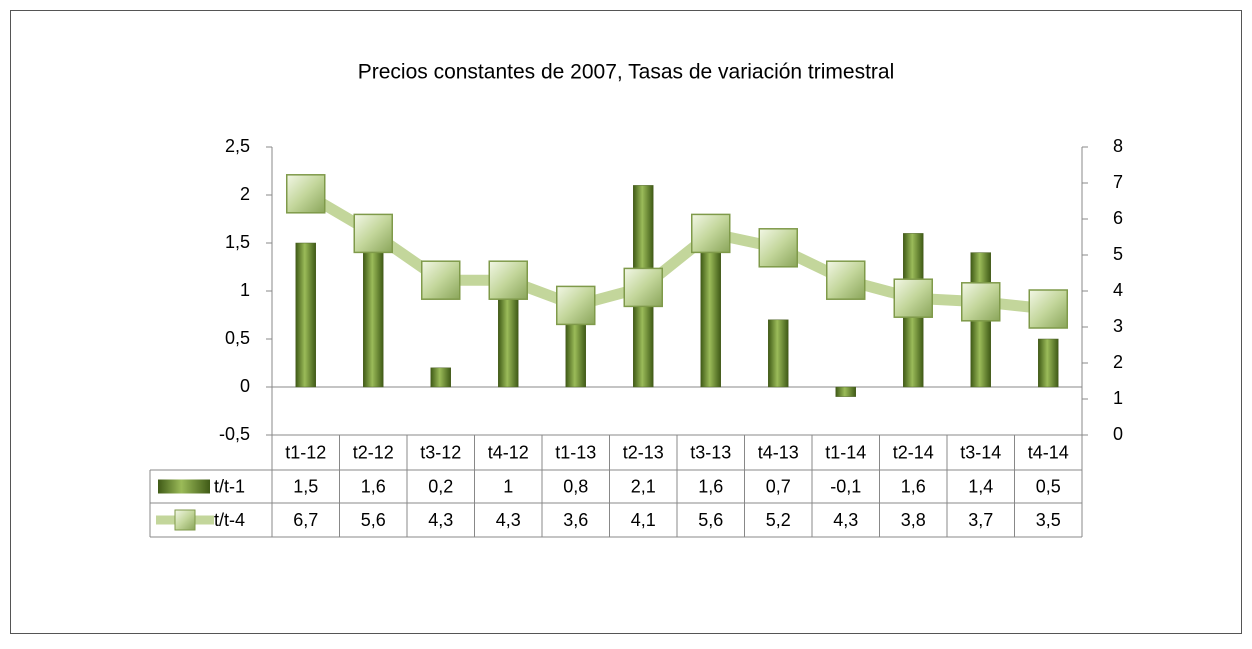  Describe the element at coordinates (575, 520) in the screenshot. I see `table-value: 3,6` at that location.